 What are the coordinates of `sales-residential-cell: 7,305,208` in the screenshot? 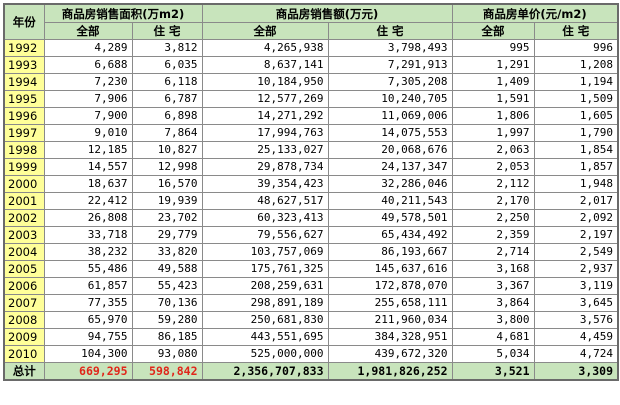 It's located at (390, 82).